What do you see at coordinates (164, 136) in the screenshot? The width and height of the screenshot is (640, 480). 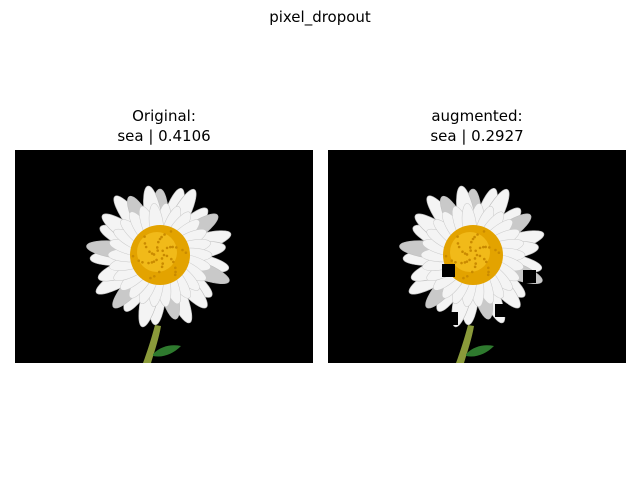 I see `original-title-score: sea | 0.4106` at bounding box center [164, 136].